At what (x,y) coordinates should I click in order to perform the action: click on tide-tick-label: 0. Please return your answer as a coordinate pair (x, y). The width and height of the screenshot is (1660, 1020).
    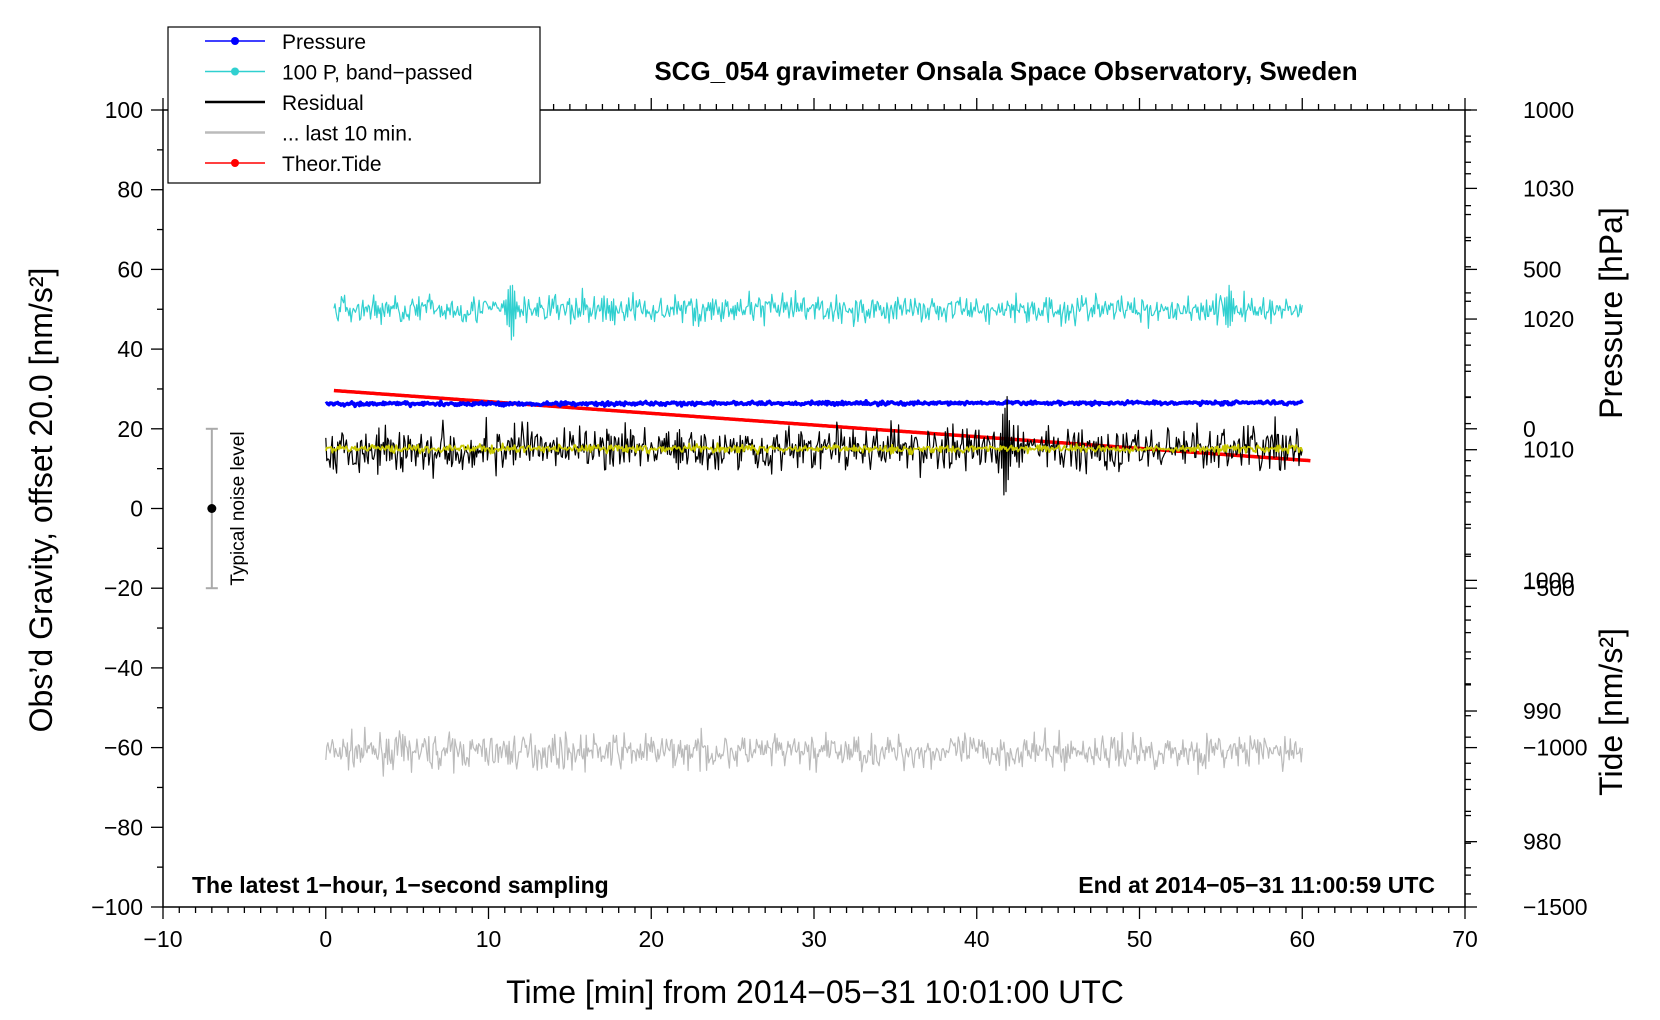
    Looking at the image, I should click on (1529, 429).